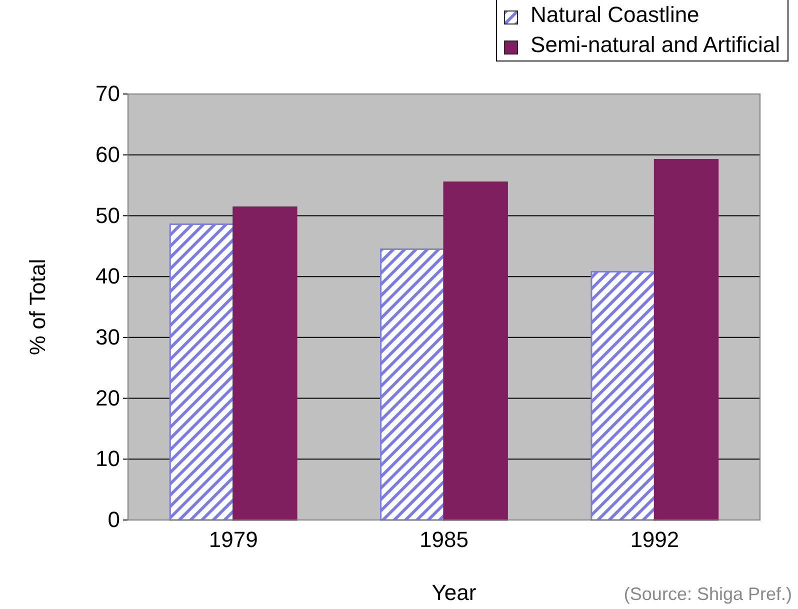 This screenshot has height=609, width=798. Describe the element at coordinates (444, 539) in the screenshot. I see `x-tick-label: 1985` at that location.